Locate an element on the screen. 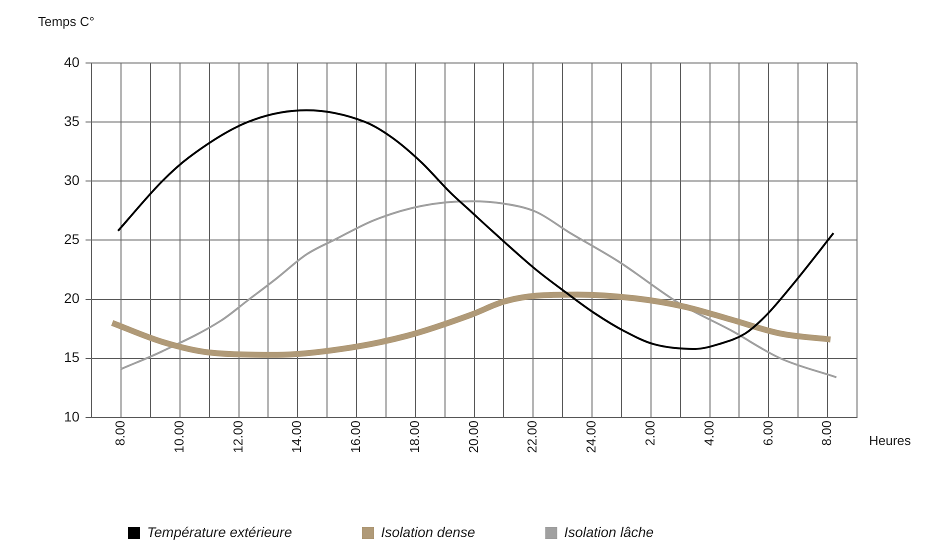 The width and height of the screenshot is (935, 558). legend-label: Température extérieure is located at coordinates (219, 532).